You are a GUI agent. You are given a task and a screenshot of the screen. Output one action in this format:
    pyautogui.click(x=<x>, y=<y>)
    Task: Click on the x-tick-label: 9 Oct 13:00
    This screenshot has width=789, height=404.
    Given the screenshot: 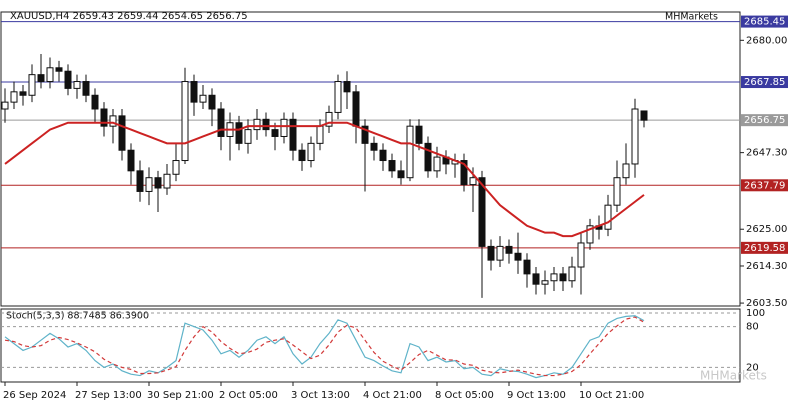 What is the action you would take?
    pyautogui.click(x=536, y=395)
    